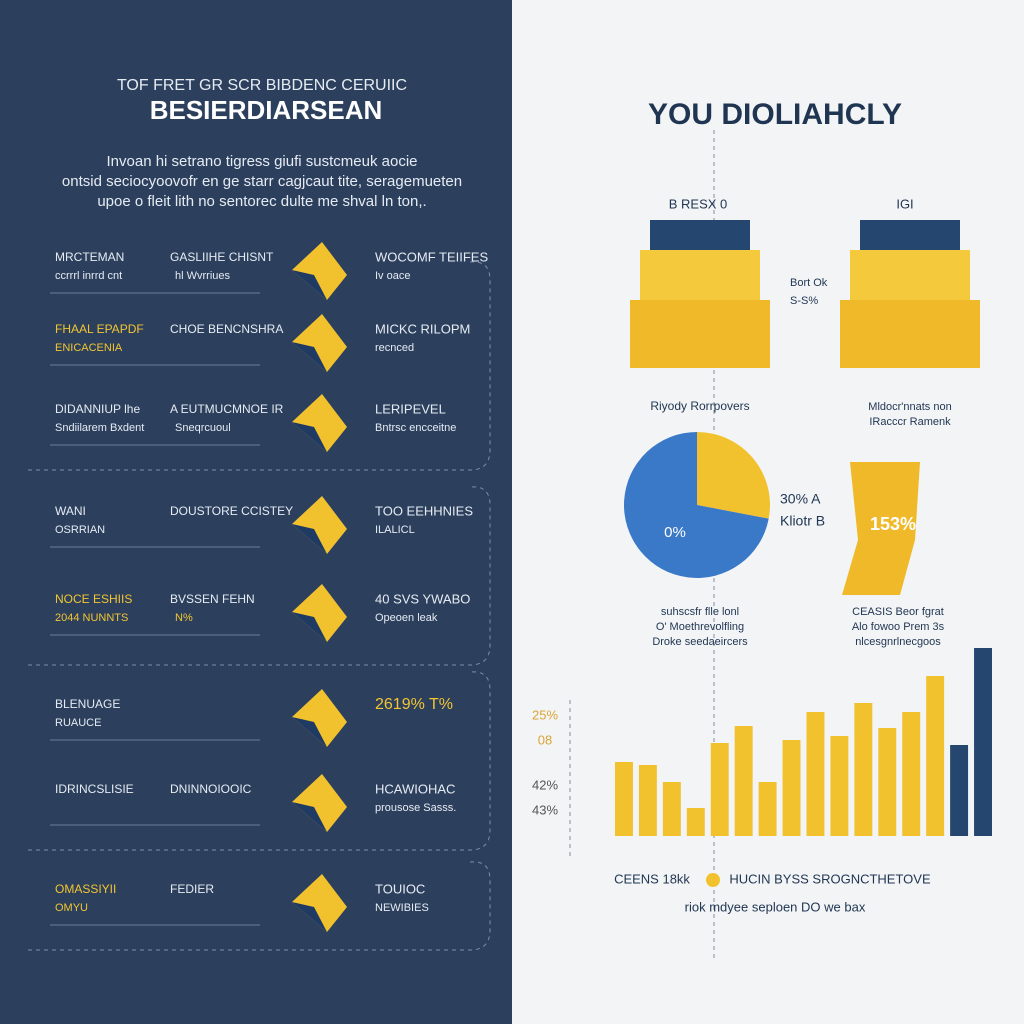  Describe the element at coordinates (424, 510) in the screenshot. I see `text: TOO EEHHNIES` at that location.